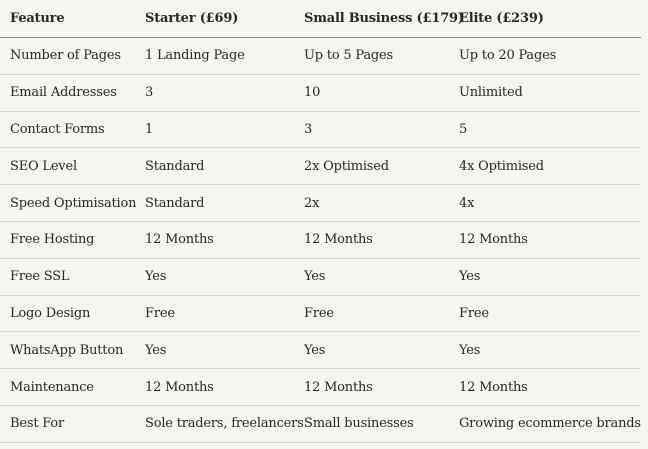  I want to click on feature-name: WhatsApp Button, so click(67, 350).